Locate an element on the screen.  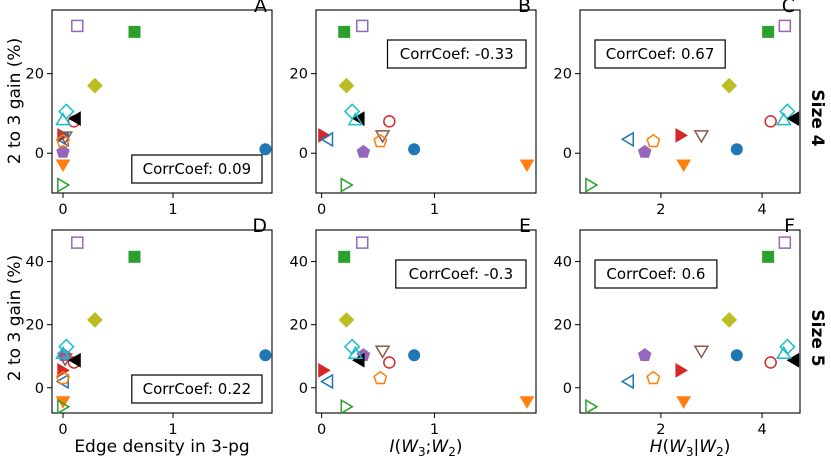
corr-coef-text: CorrCoef: 0.09 is located at coordinates (197, 169).